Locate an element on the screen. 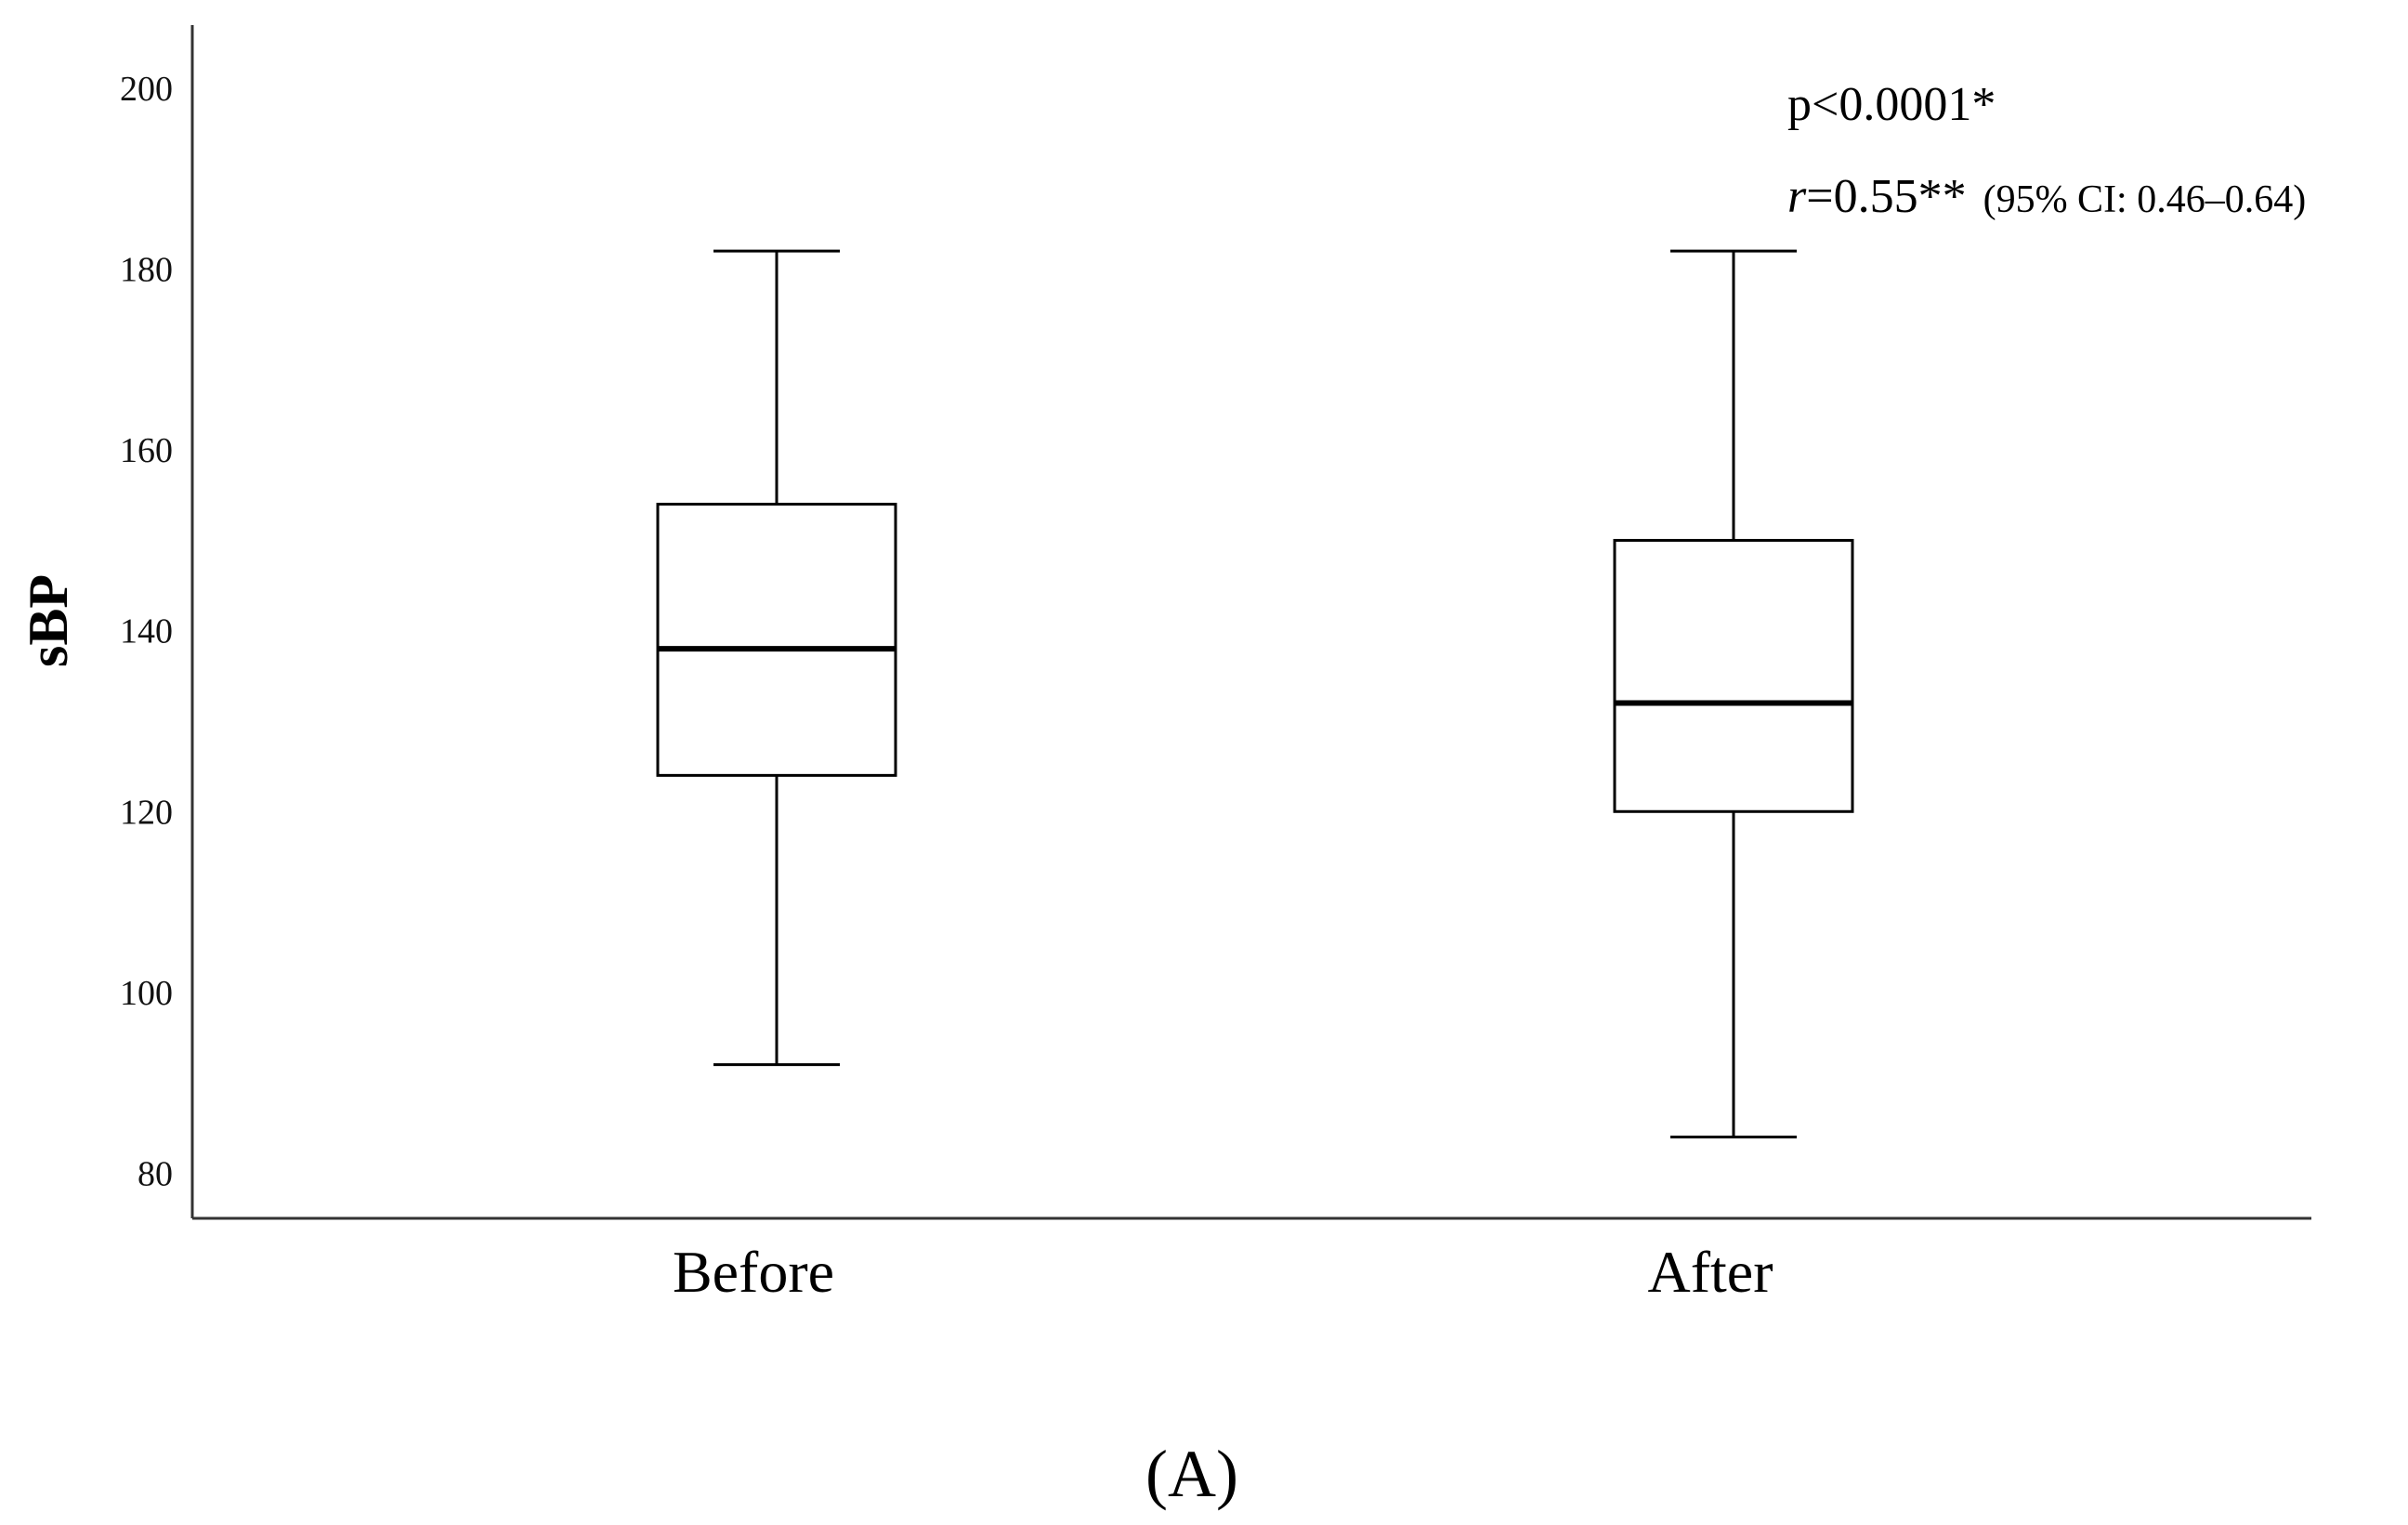  box-after is located at coordinates (1733, 693).